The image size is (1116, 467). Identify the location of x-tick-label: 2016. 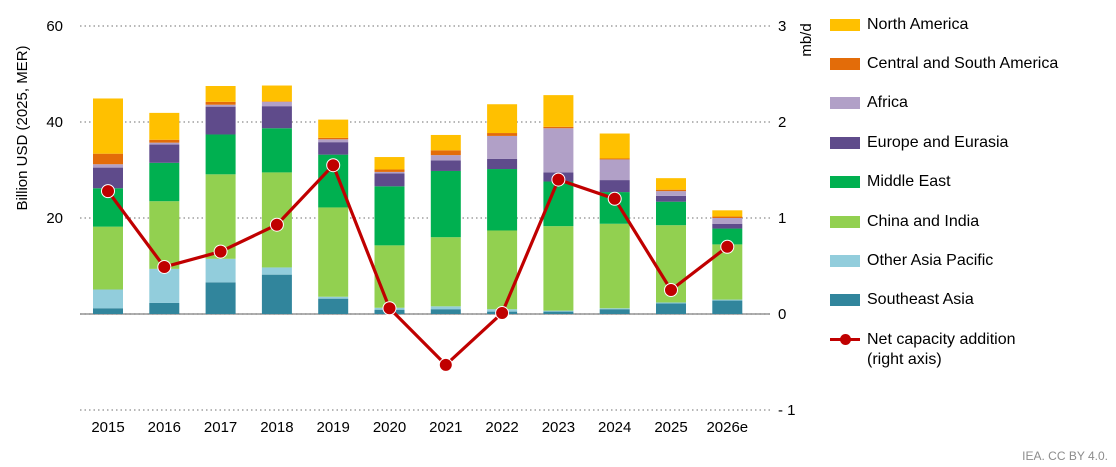
(164, 427).